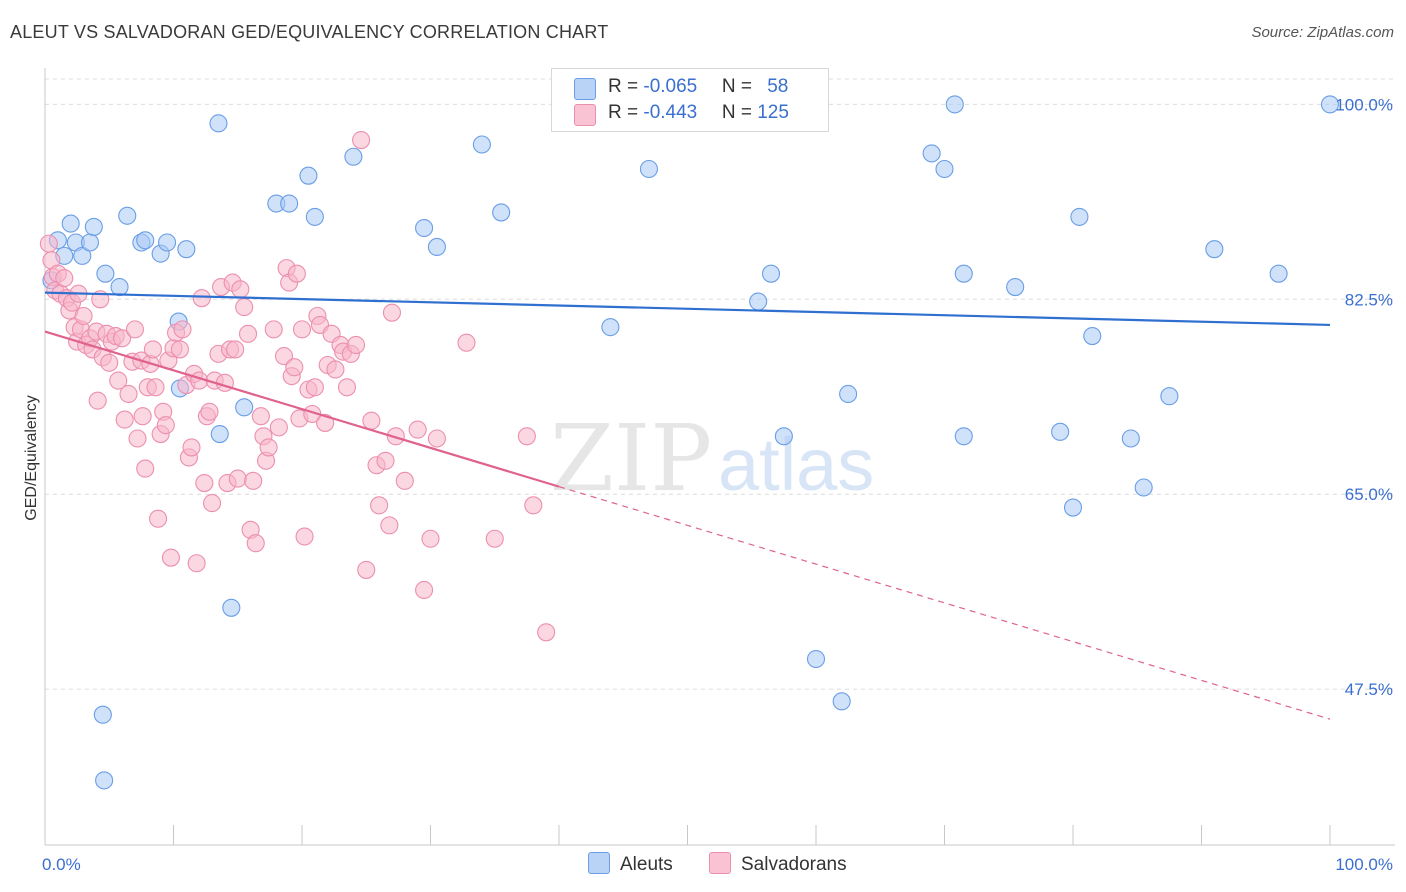  What do you see at coordinates (720, 863) in the screenshot?
I see `bottom-legend-swatch-salvadorans` at bounding box center [720, 863].